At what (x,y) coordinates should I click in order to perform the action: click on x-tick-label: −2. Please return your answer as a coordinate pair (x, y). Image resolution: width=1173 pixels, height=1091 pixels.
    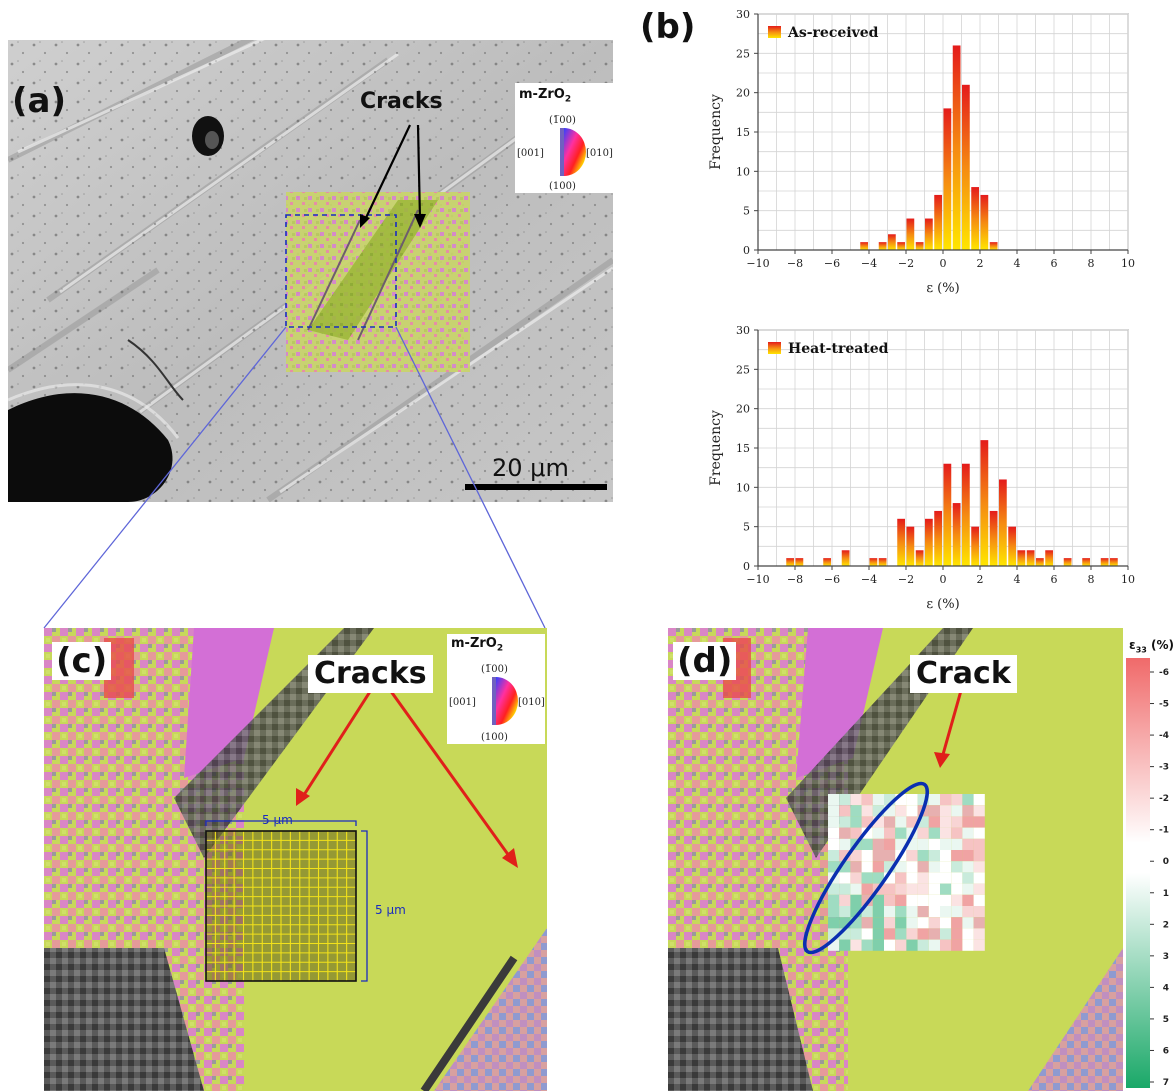
    Looking at the image, I should click on (906, 579).